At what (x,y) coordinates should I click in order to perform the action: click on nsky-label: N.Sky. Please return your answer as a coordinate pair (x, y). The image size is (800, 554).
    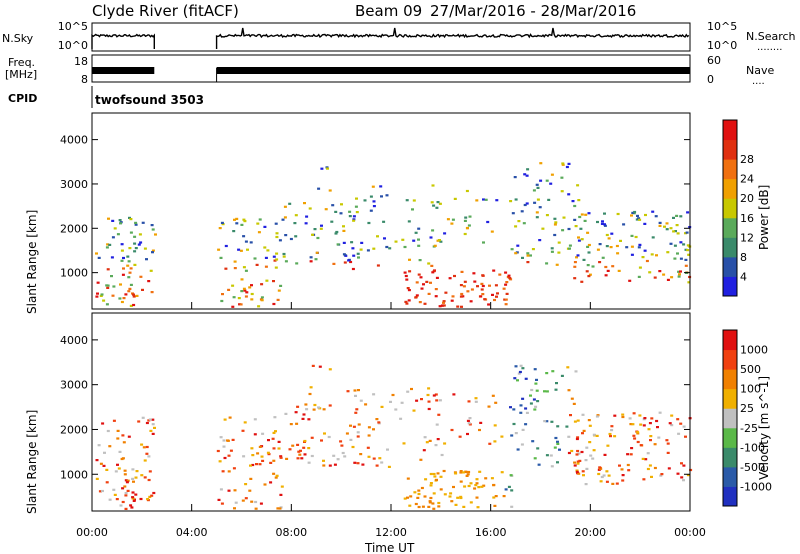
    Looking at the image, I should click on (18, 38).